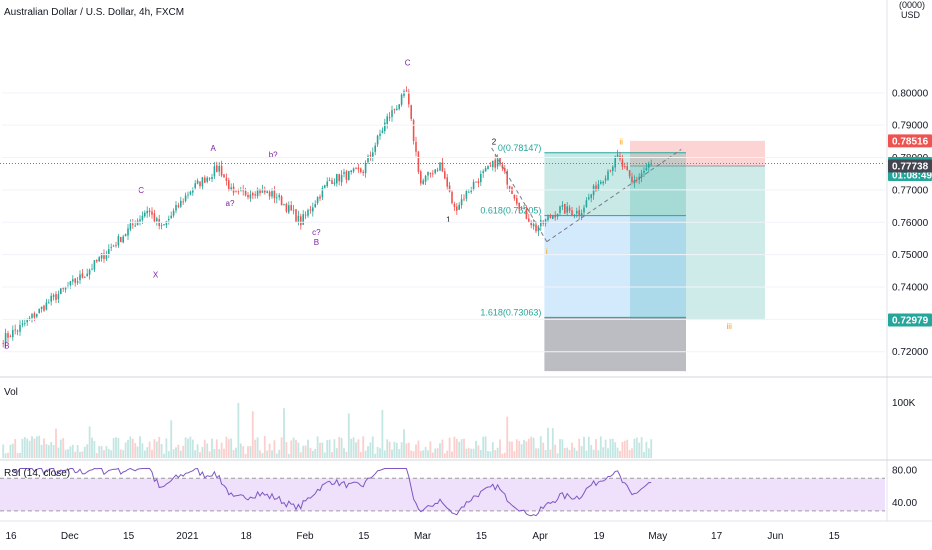  Describe the element at coordinates (697, 230) in the screenshot. I see `position-tool` at that location.